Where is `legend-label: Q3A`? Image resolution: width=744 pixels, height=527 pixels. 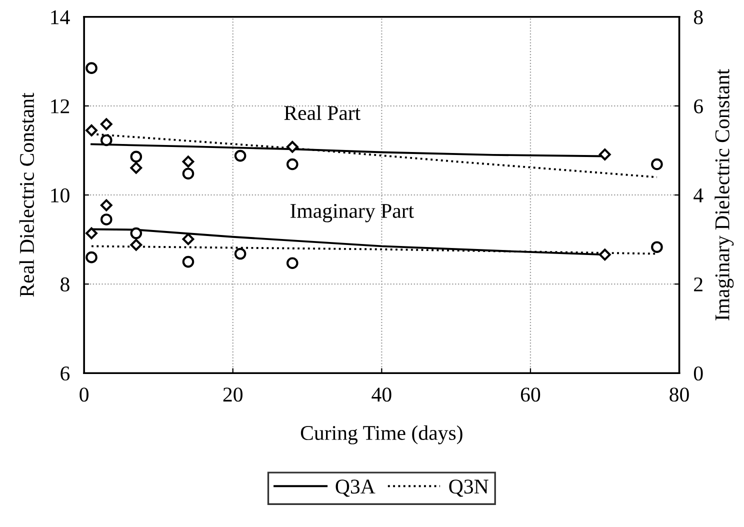
legend-label: Q3A is located at coordinates (356, 488).